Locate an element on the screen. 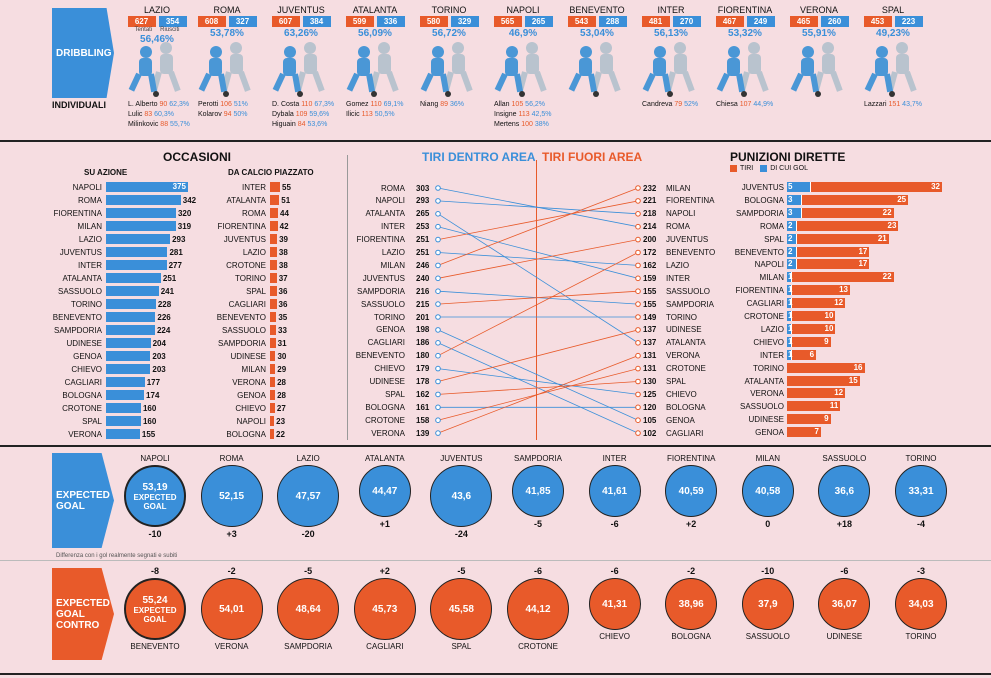  piazzato-value: 38 is located at coordinates (283, 265).